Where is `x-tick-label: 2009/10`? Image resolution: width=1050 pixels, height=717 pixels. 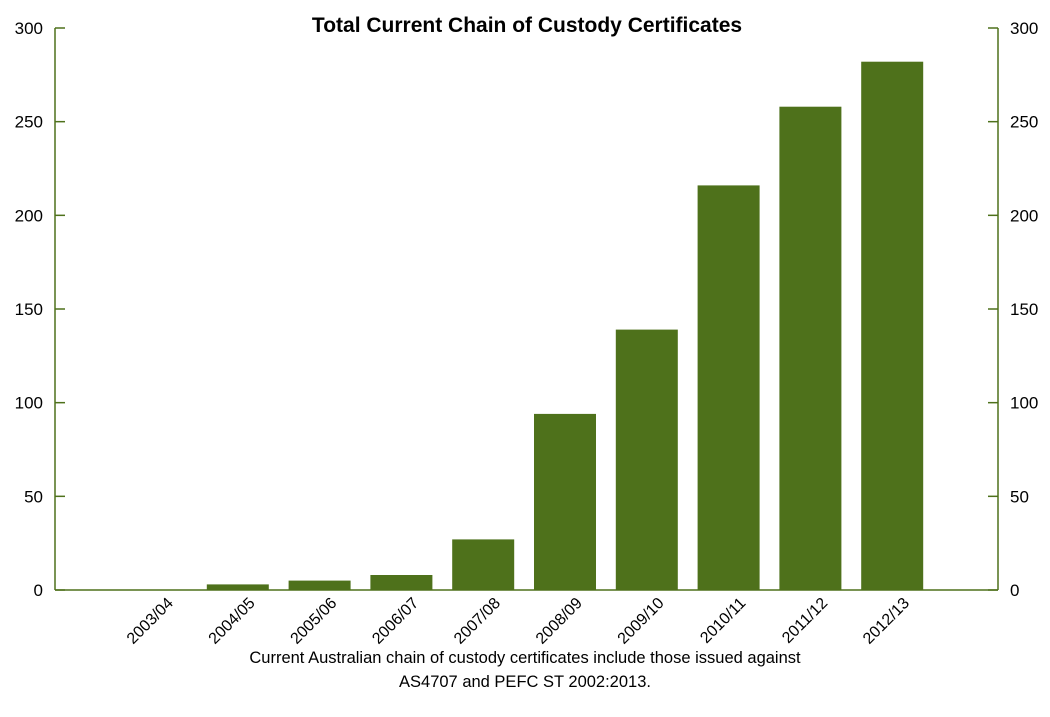
x-tick-label: 2009/10 is located at coordinates (641, 620).